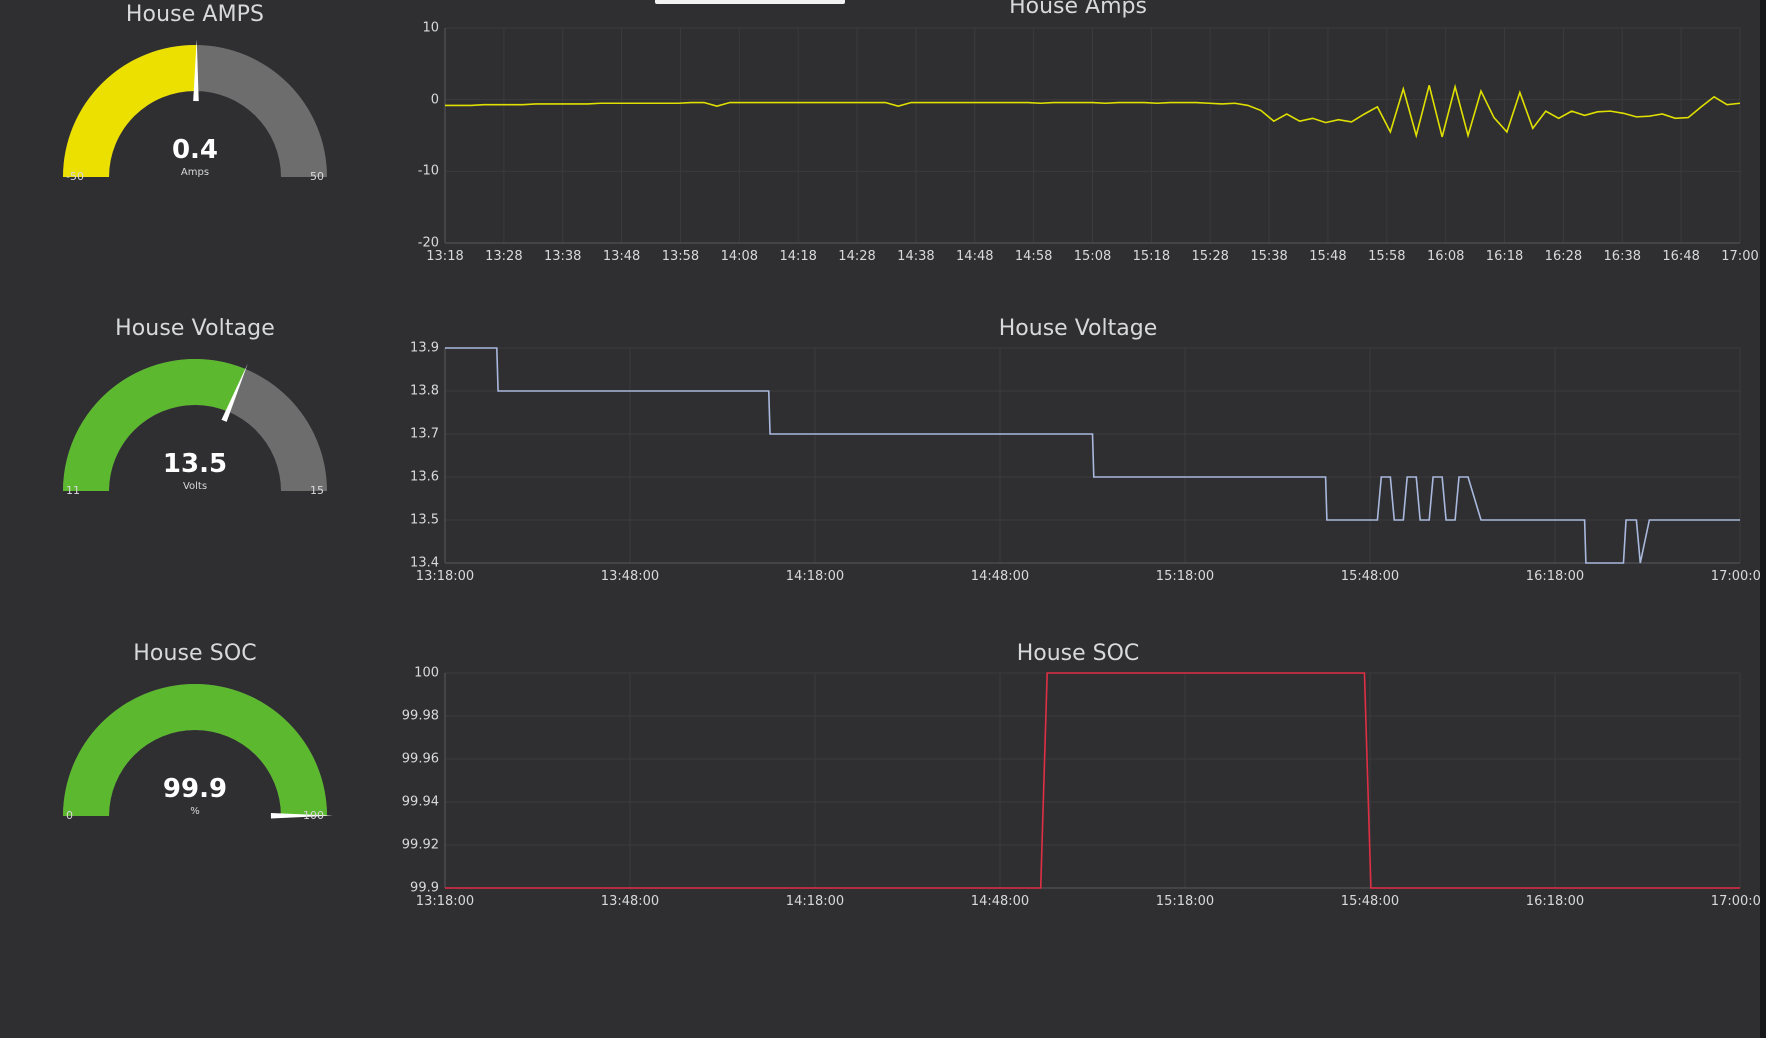 The image size is (1766, 1038). Describe the element at coordinates (195, 486) in the screenshot. I see `gauge-unit-label: Volts` at that location.